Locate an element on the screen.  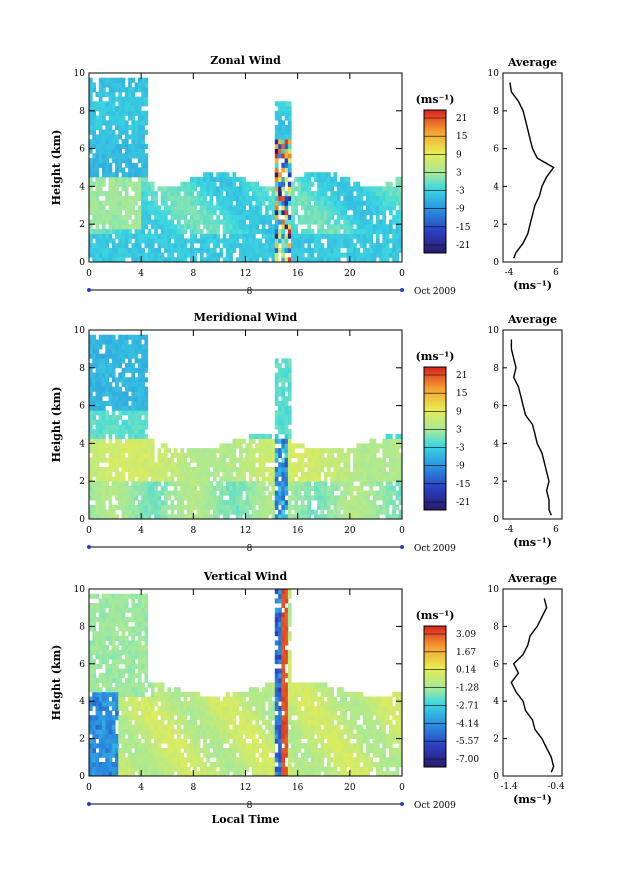
day-label: 8 is located at coordinates (250, 292).